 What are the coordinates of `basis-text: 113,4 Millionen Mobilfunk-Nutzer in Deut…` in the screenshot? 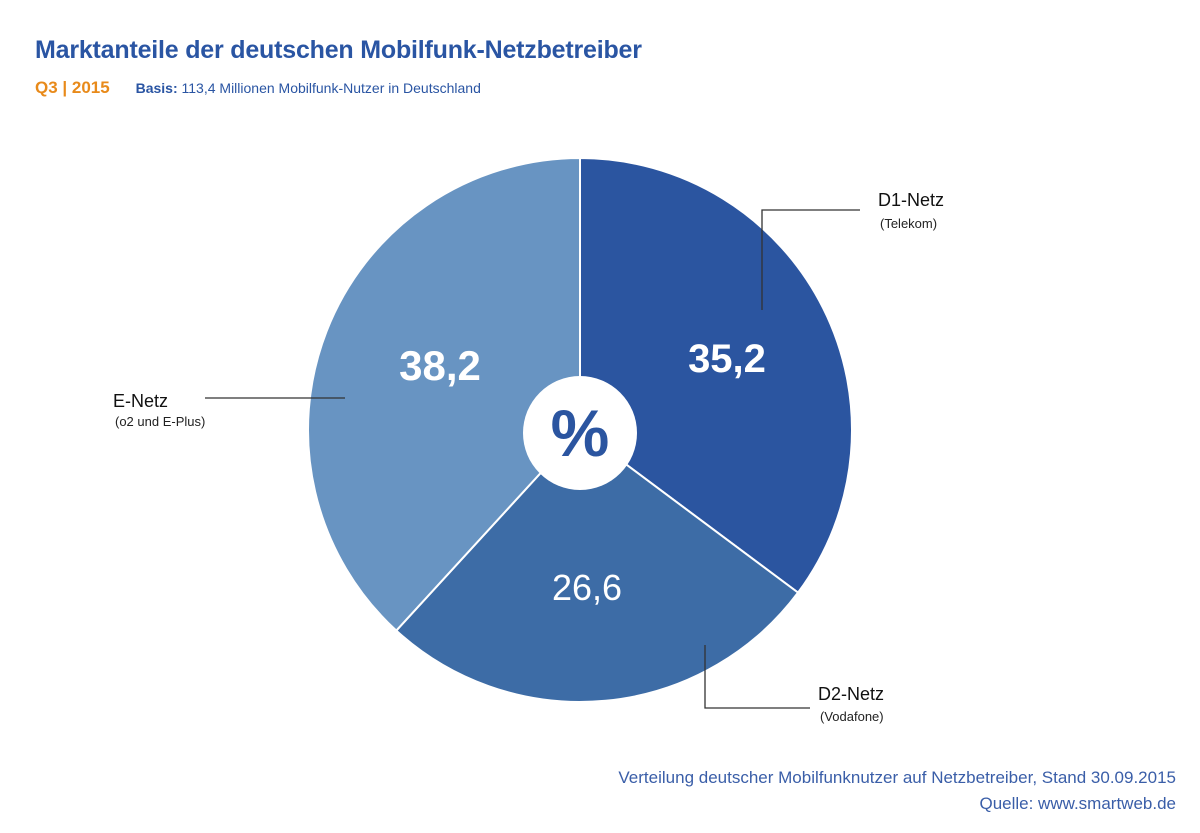 It's located at (331, 88).